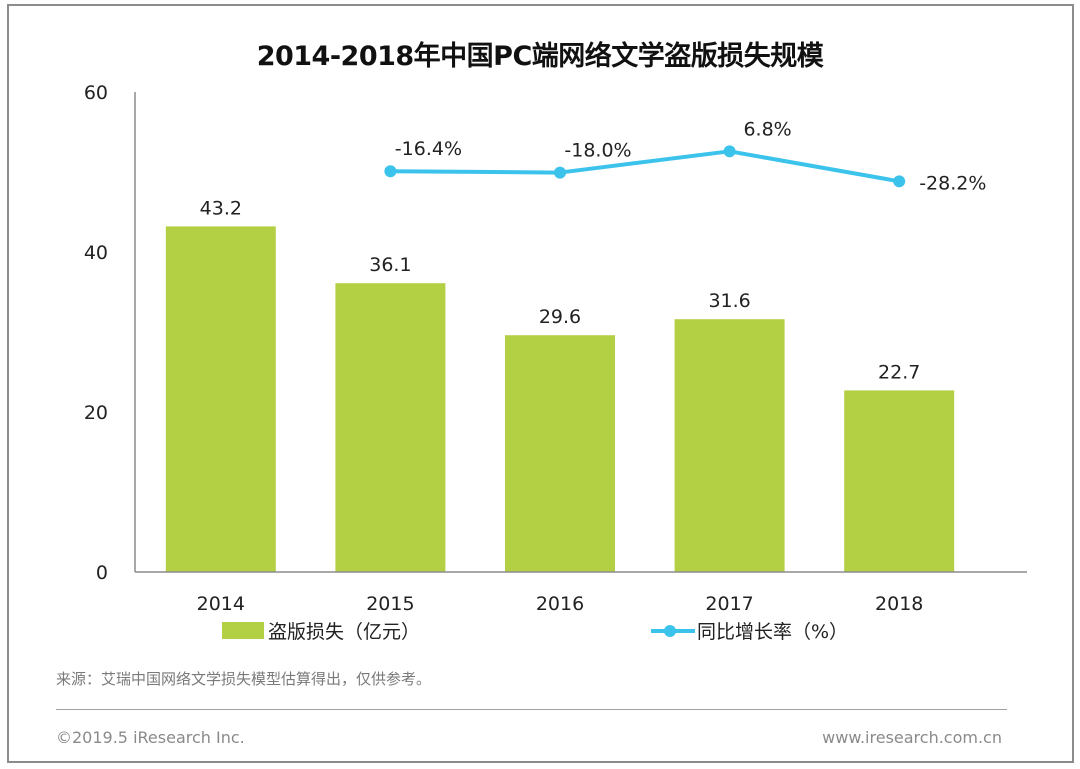 Image resolution: width=1080 pixels, height=769 pixels. Describe the element at coordinates (96, 93) in the screenshot. I see `y-tick-label: 60` at that location.